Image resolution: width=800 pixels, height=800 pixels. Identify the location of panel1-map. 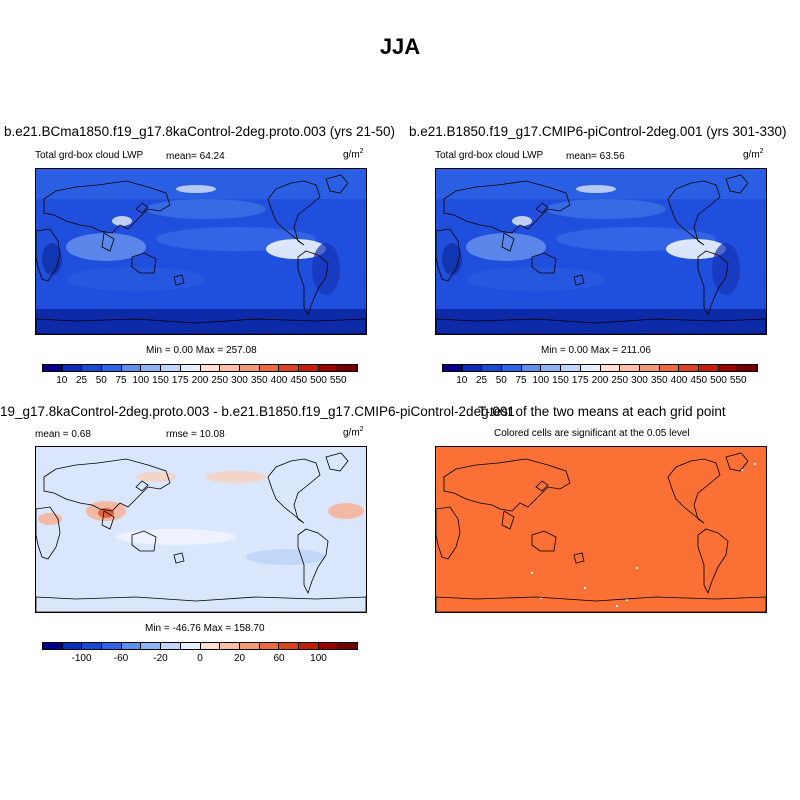
(201, 251).